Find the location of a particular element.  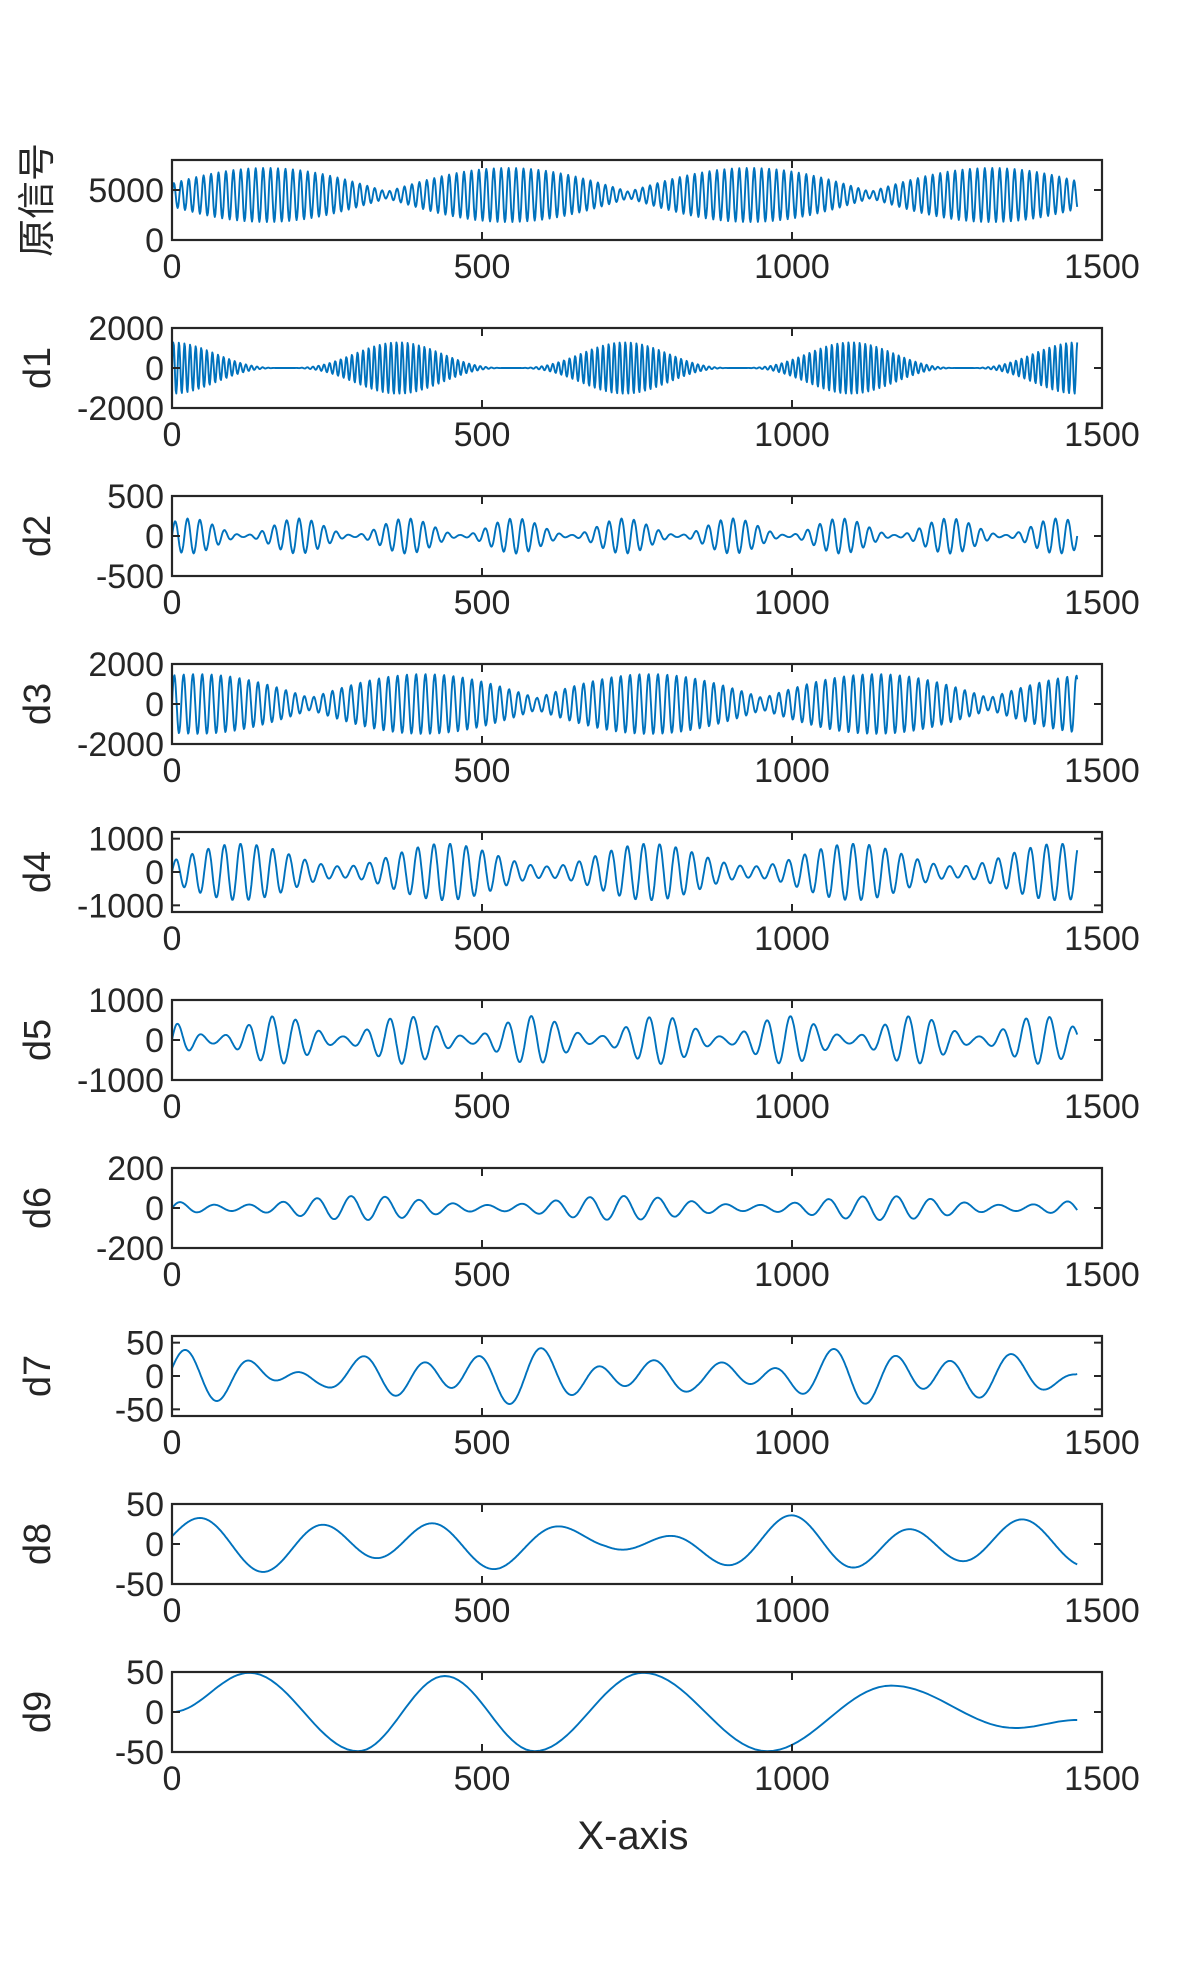

y-axis-label: d9 is located at coordinates (38, 1712).